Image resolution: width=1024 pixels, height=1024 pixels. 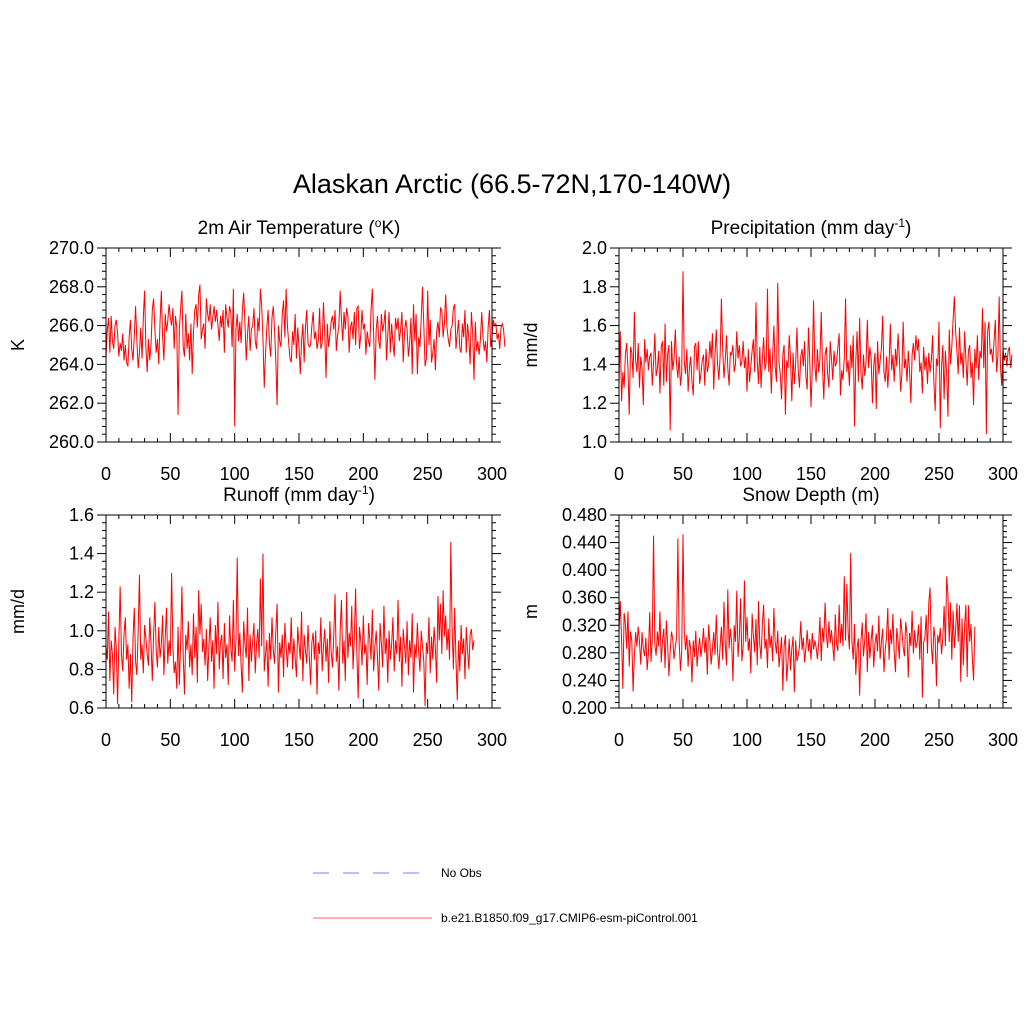 What do you see at coordinates (584, 680) in the screenshot?
I see `y-tick-label: 0.240` at bounding box center [584, 680].